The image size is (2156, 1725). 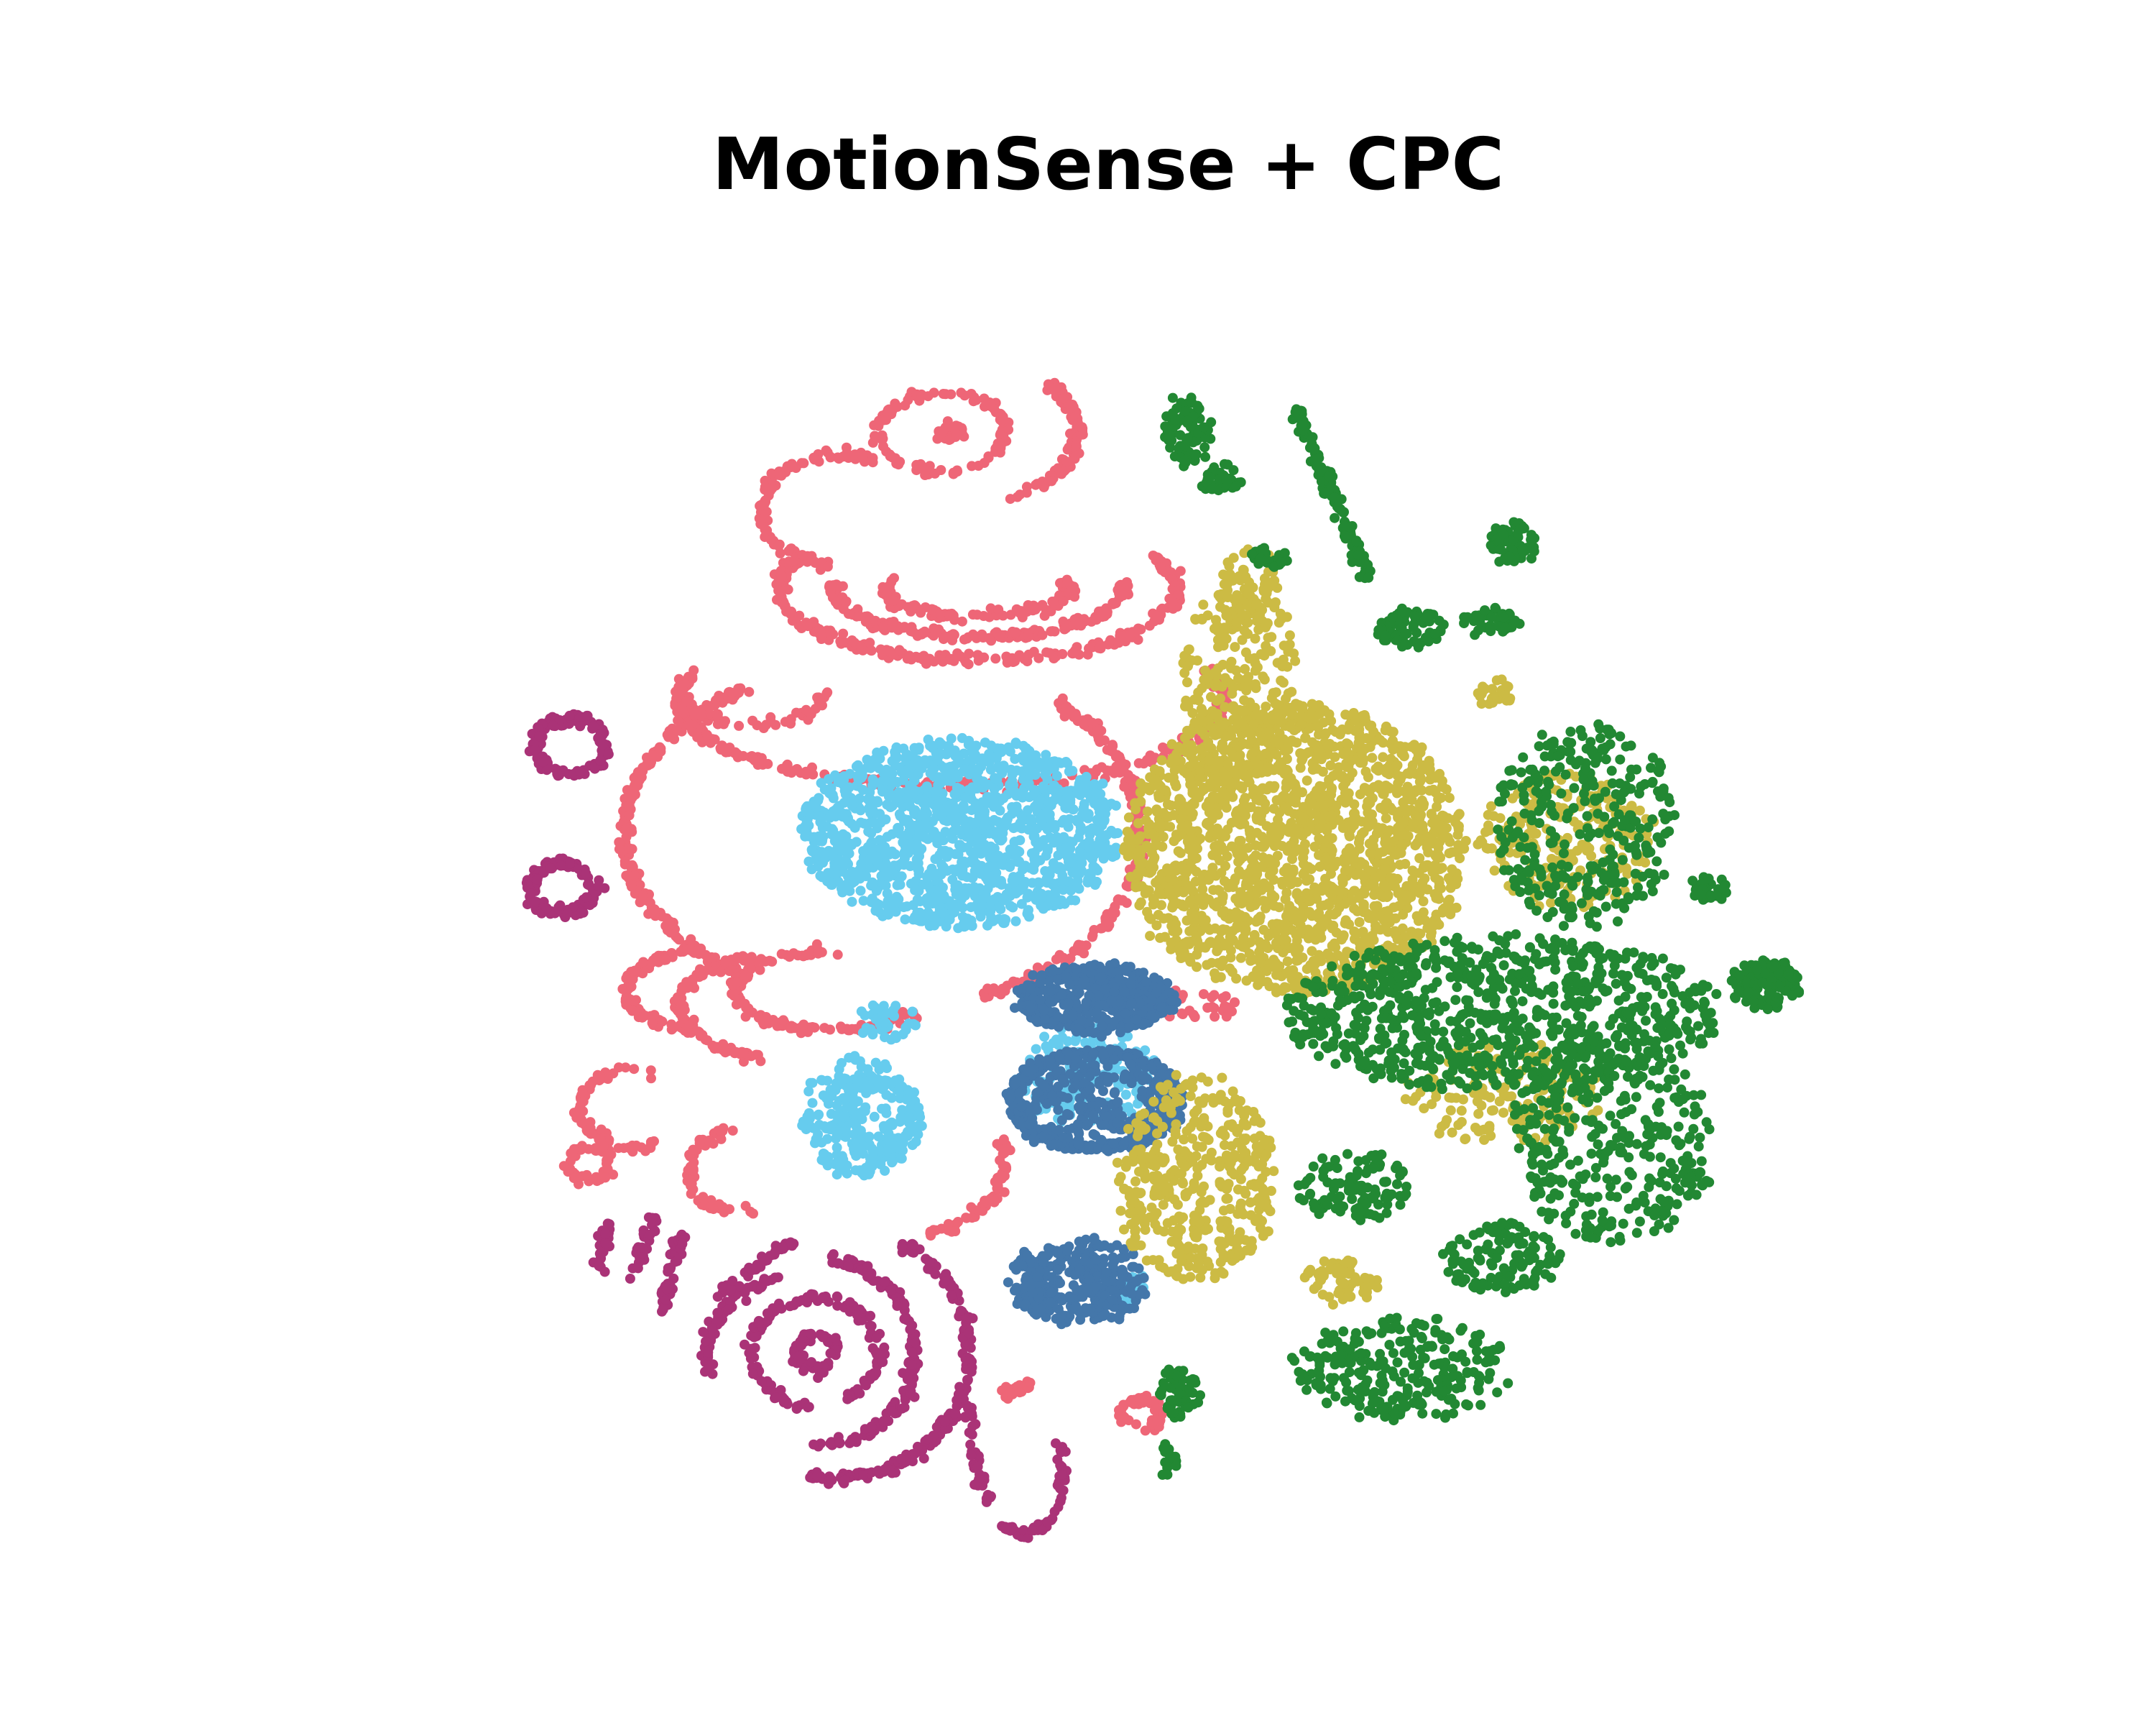 What do you see at coordinates (914, 1023) in the screenshot?
I see `point-class-2-c3` at bounding box center [914, 1023].